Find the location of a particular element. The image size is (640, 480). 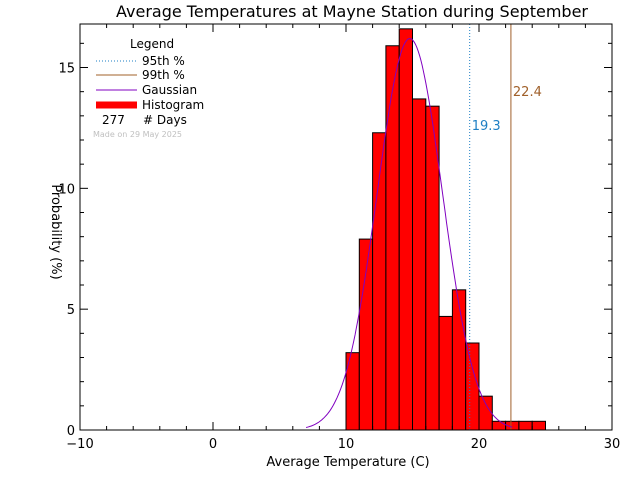

percentile-labels: 19.3 22.4 is located at coordinates (507, 109).